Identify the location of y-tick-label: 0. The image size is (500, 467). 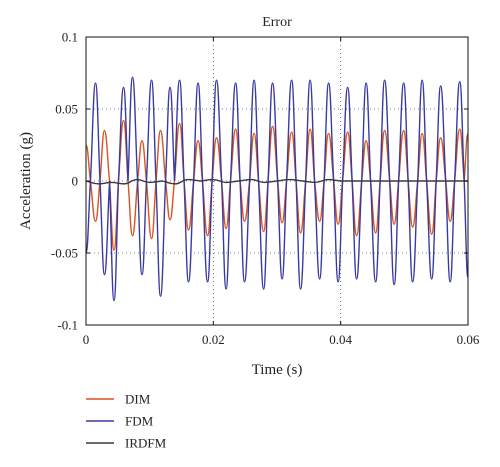
(75, 181).